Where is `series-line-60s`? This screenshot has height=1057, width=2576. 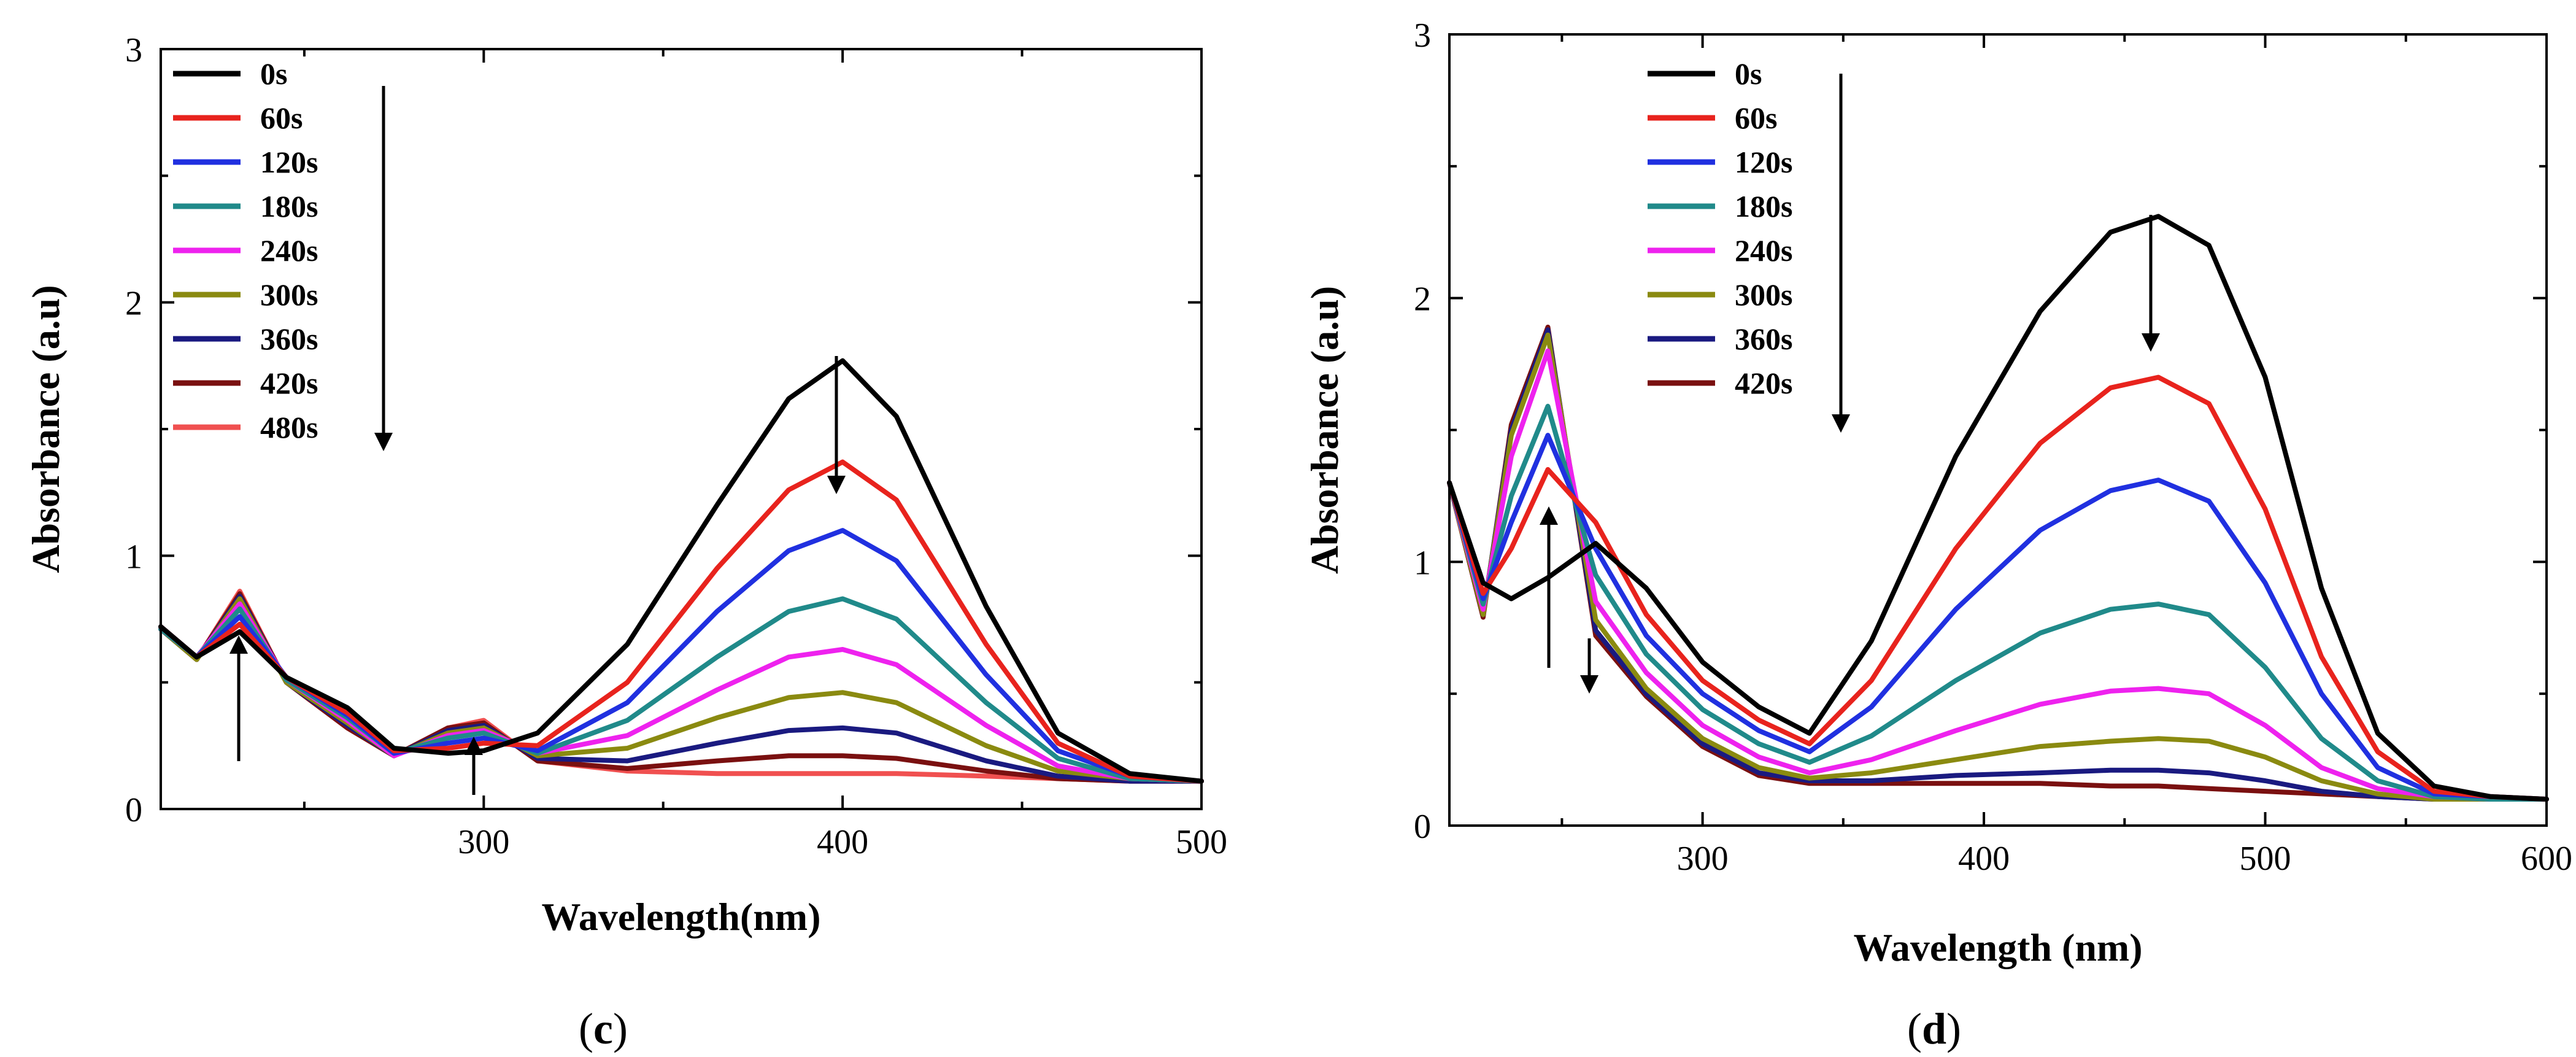 series-line-60s is located at coordinates (681, 621).